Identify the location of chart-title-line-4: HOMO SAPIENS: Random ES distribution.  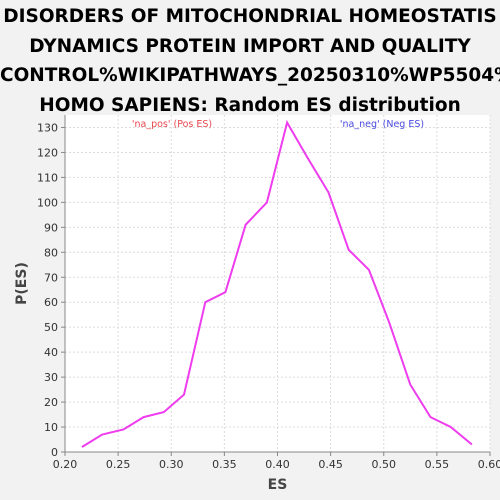
(250, 105).